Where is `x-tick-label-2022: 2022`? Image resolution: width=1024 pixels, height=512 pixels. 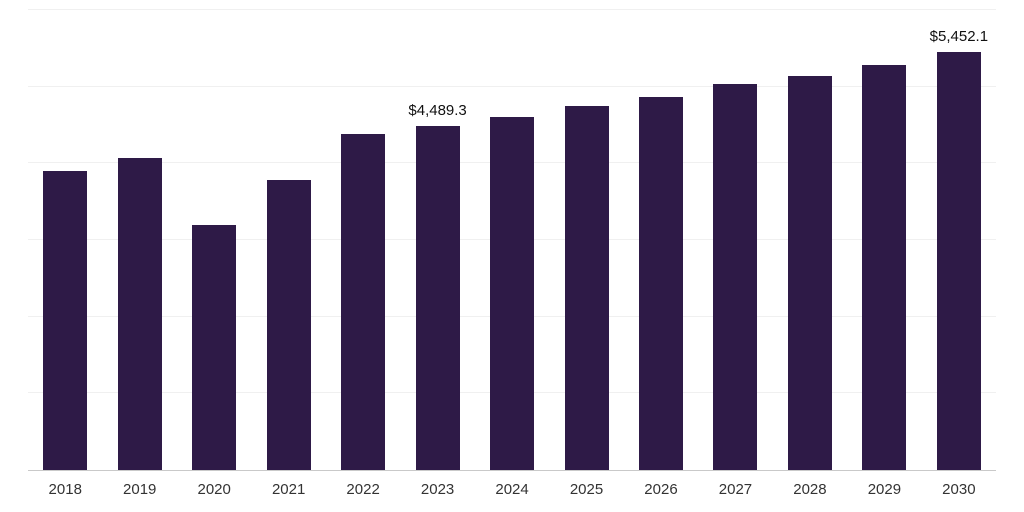
x-tick-label-2022: 2022 is located at coordinates (363, 489).